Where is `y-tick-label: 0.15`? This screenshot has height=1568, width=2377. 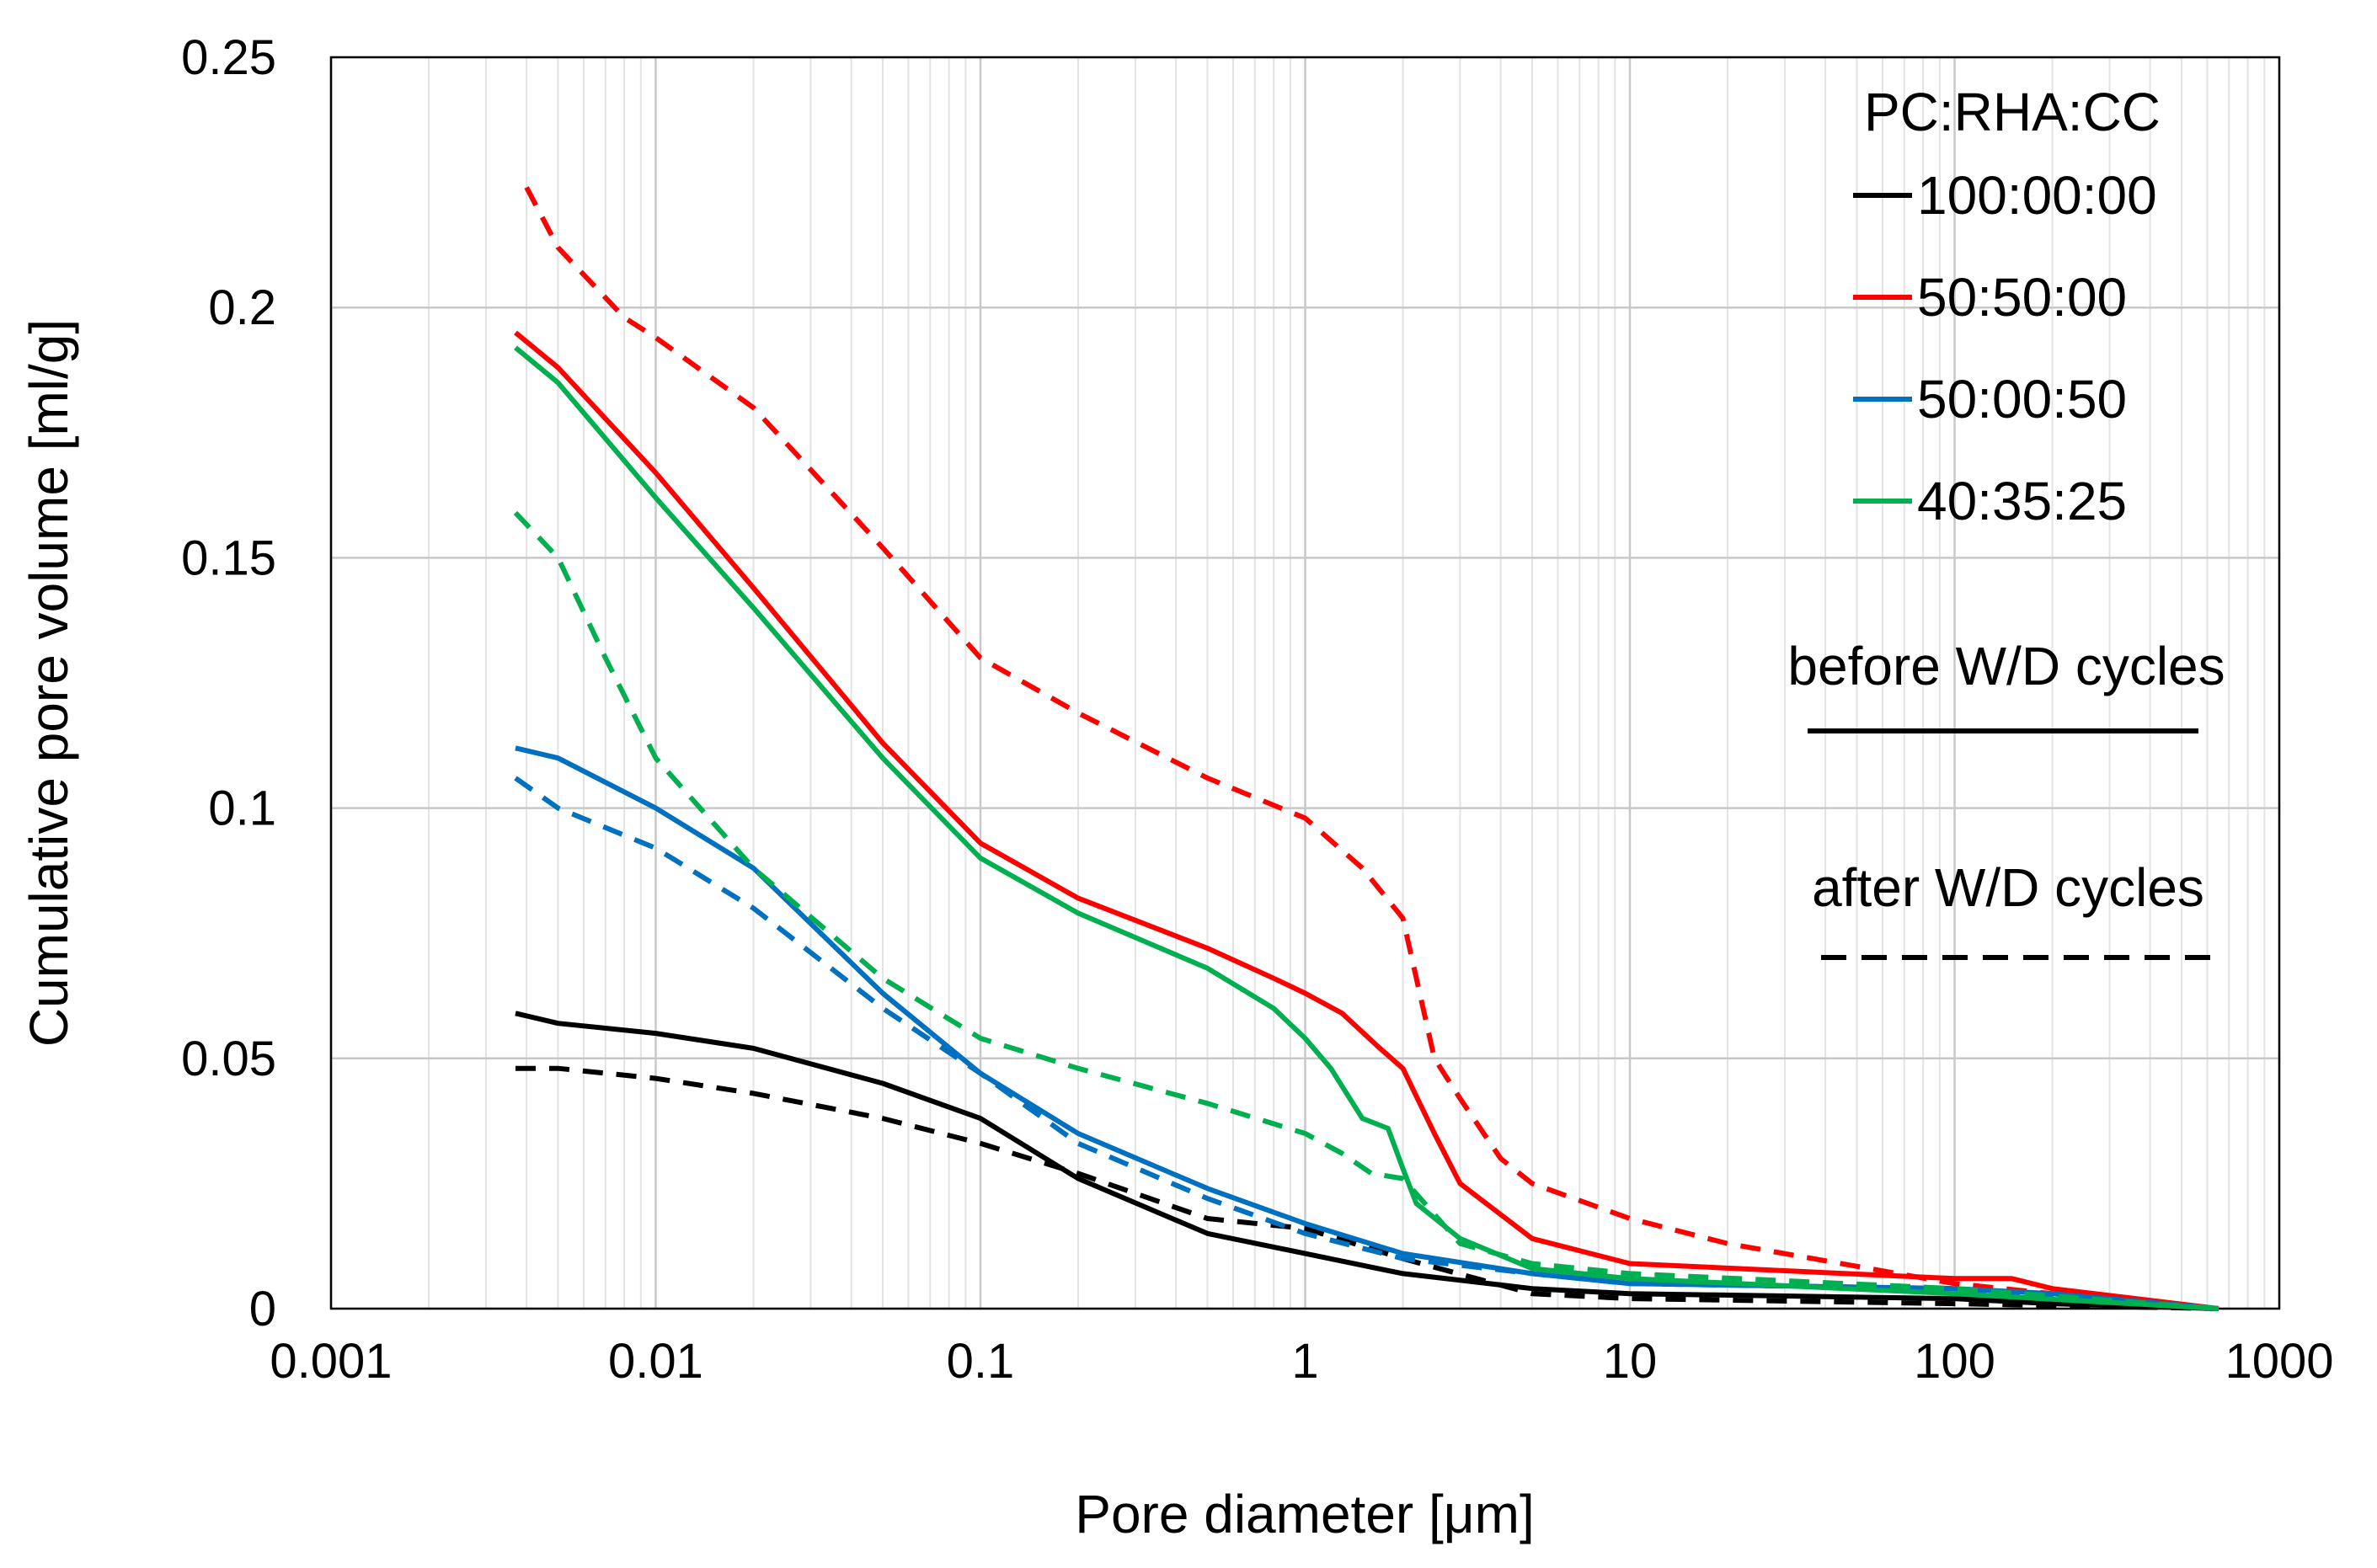
y-tick-label: 0.15 is located at coordinates (228, 558).